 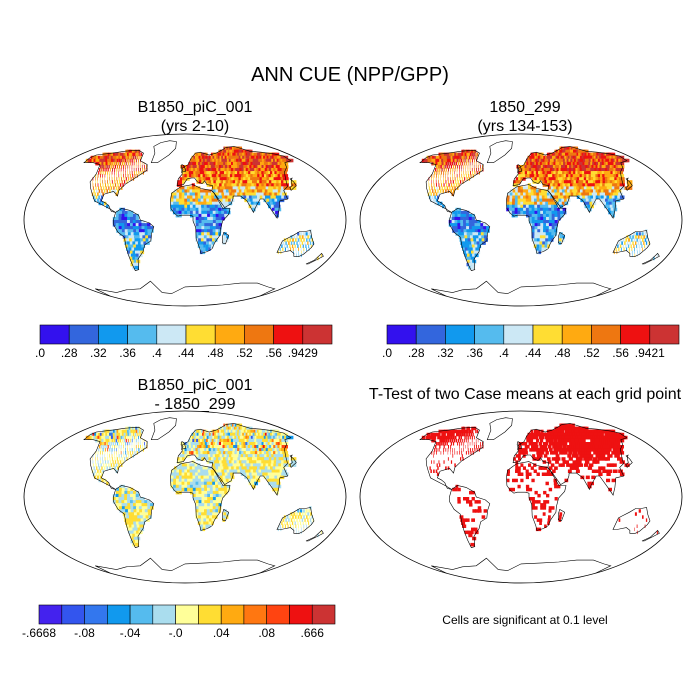 What do you see at coordinates (445, 353) in the screenshot?
I see `colorbar-tick-label: .32` at bounding box center [445, 353].